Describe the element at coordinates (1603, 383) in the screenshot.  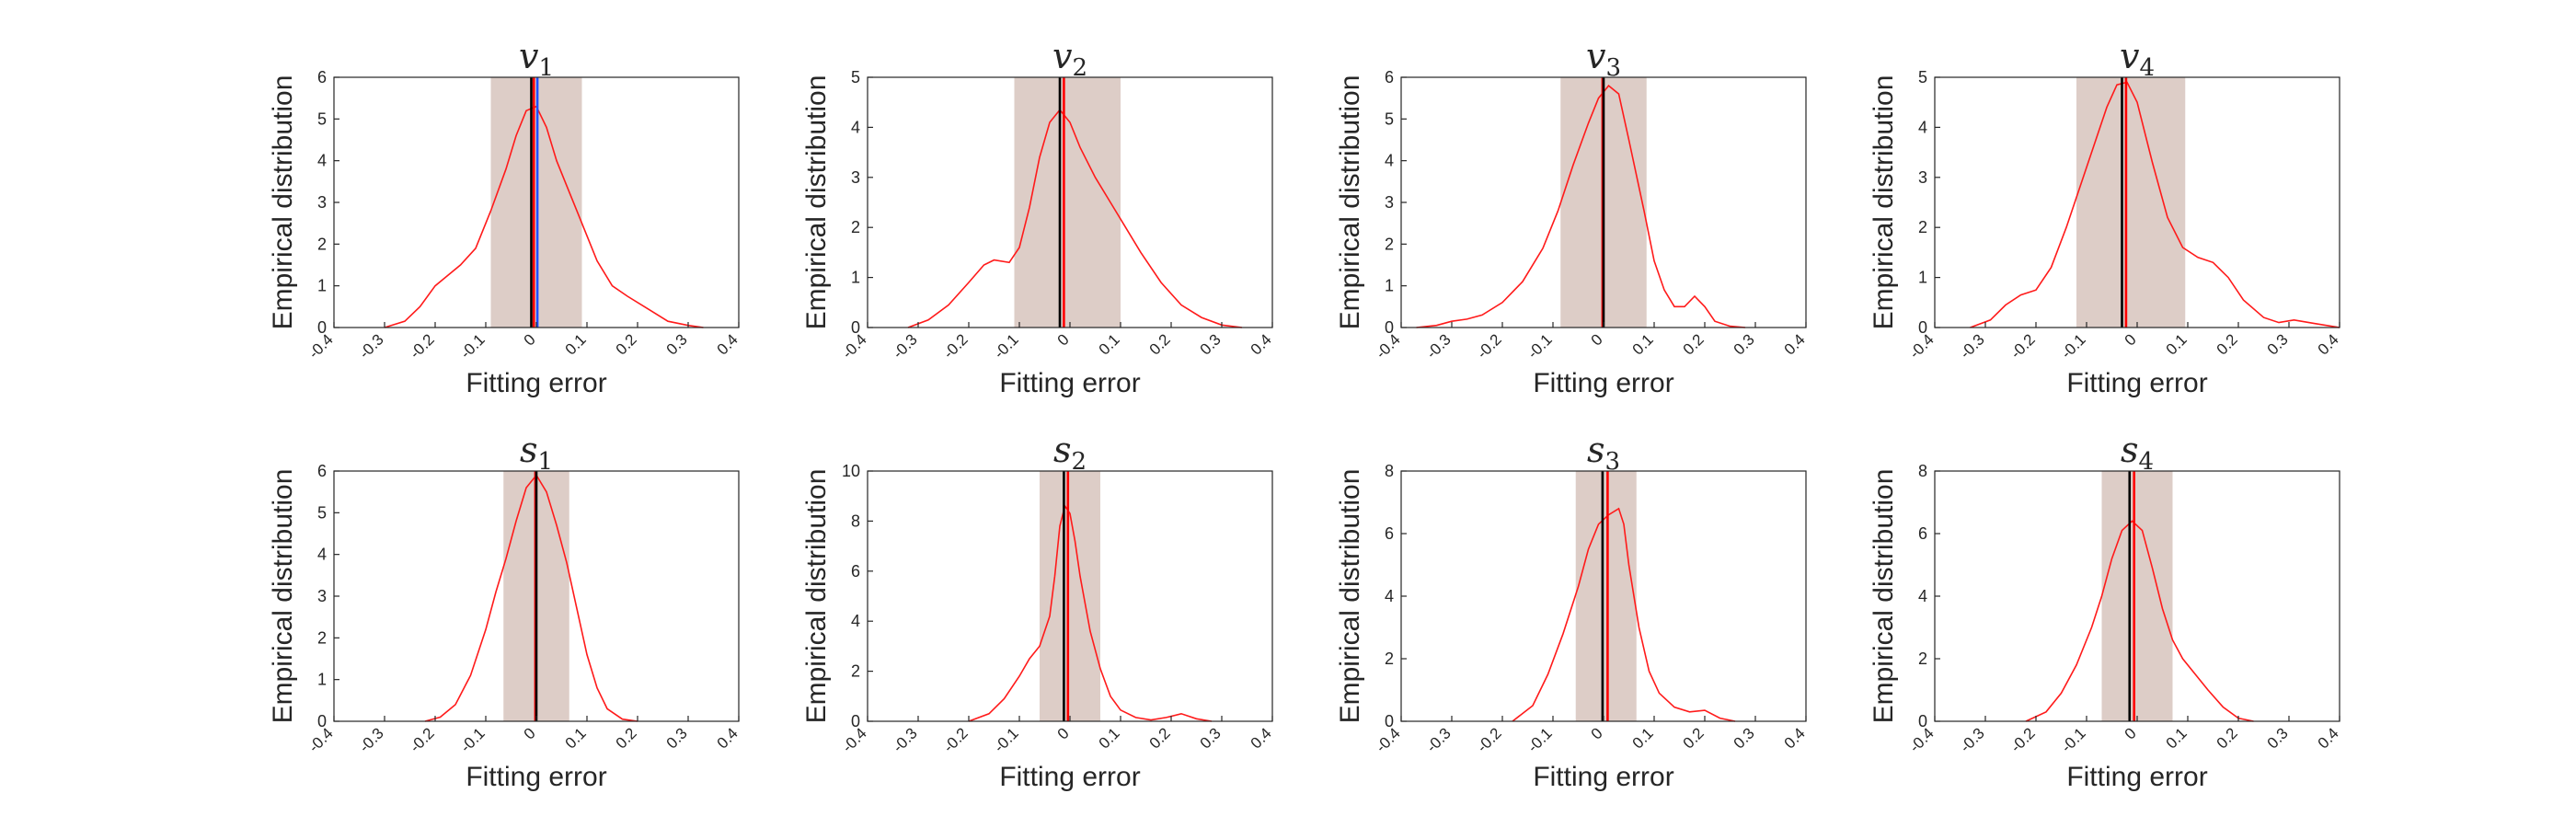
I see `x-axis-label: Fitting error` at that location.